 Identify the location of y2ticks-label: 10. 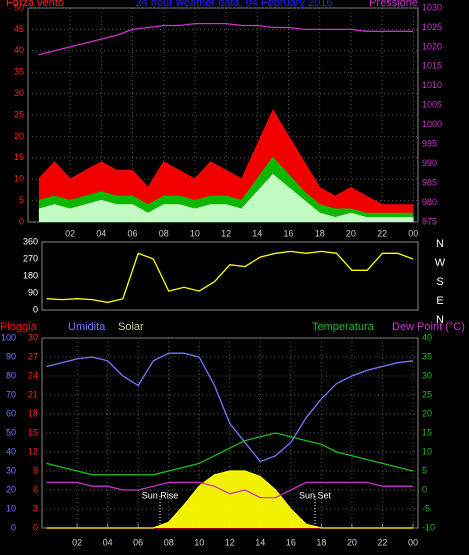
(427, 451).